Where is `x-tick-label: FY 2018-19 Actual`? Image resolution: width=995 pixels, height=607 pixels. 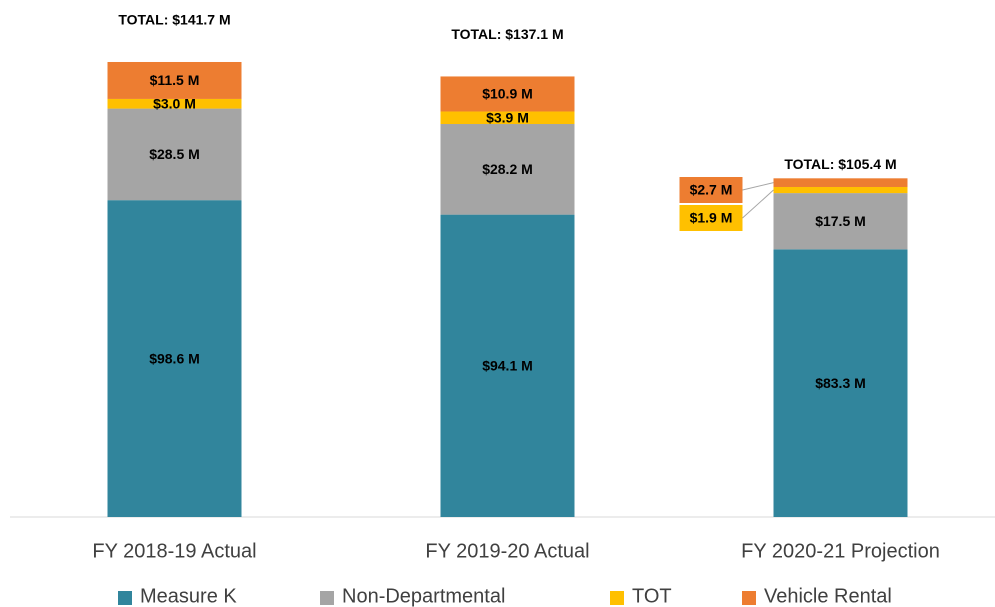 x-tick-label: FY 2018-19 Actual is located at coordinates (174, 551).